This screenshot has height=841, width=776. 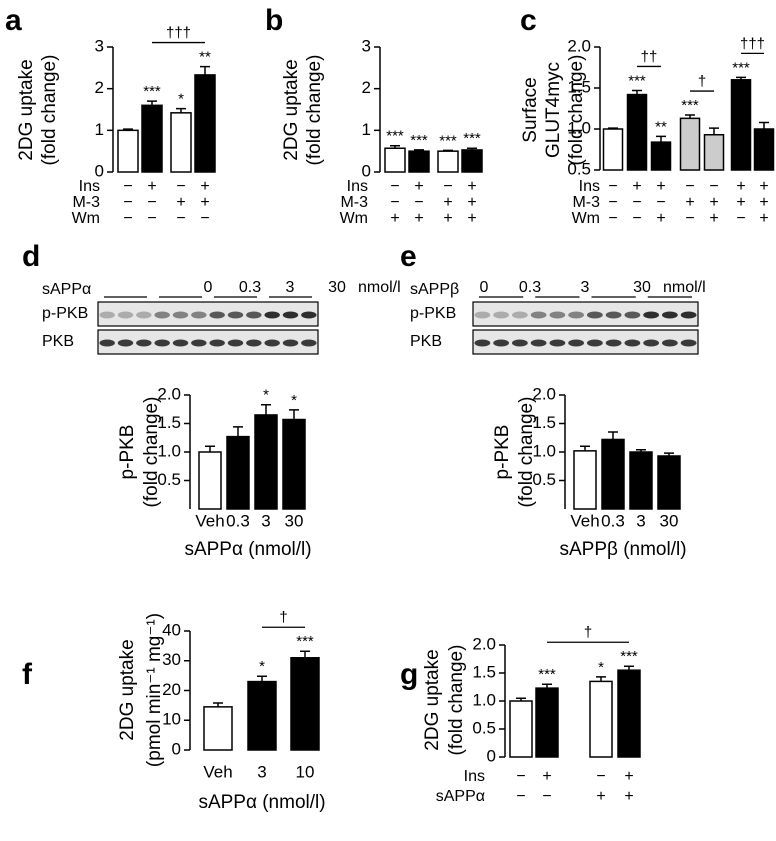 What do you see at coordinates (154, 690) in the screenshot?
I see `y-axis-label: (pmol min⁻¹ mg⁻¹)` at bounding box center [154, 690].